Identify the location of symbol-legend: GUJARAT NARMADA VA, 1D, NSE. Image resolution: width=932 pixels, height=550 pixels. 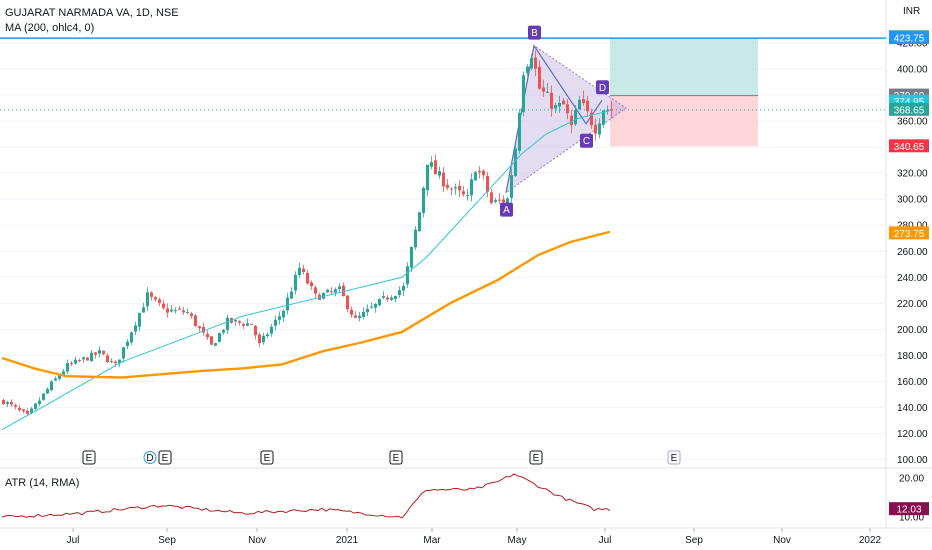
(92, 13).